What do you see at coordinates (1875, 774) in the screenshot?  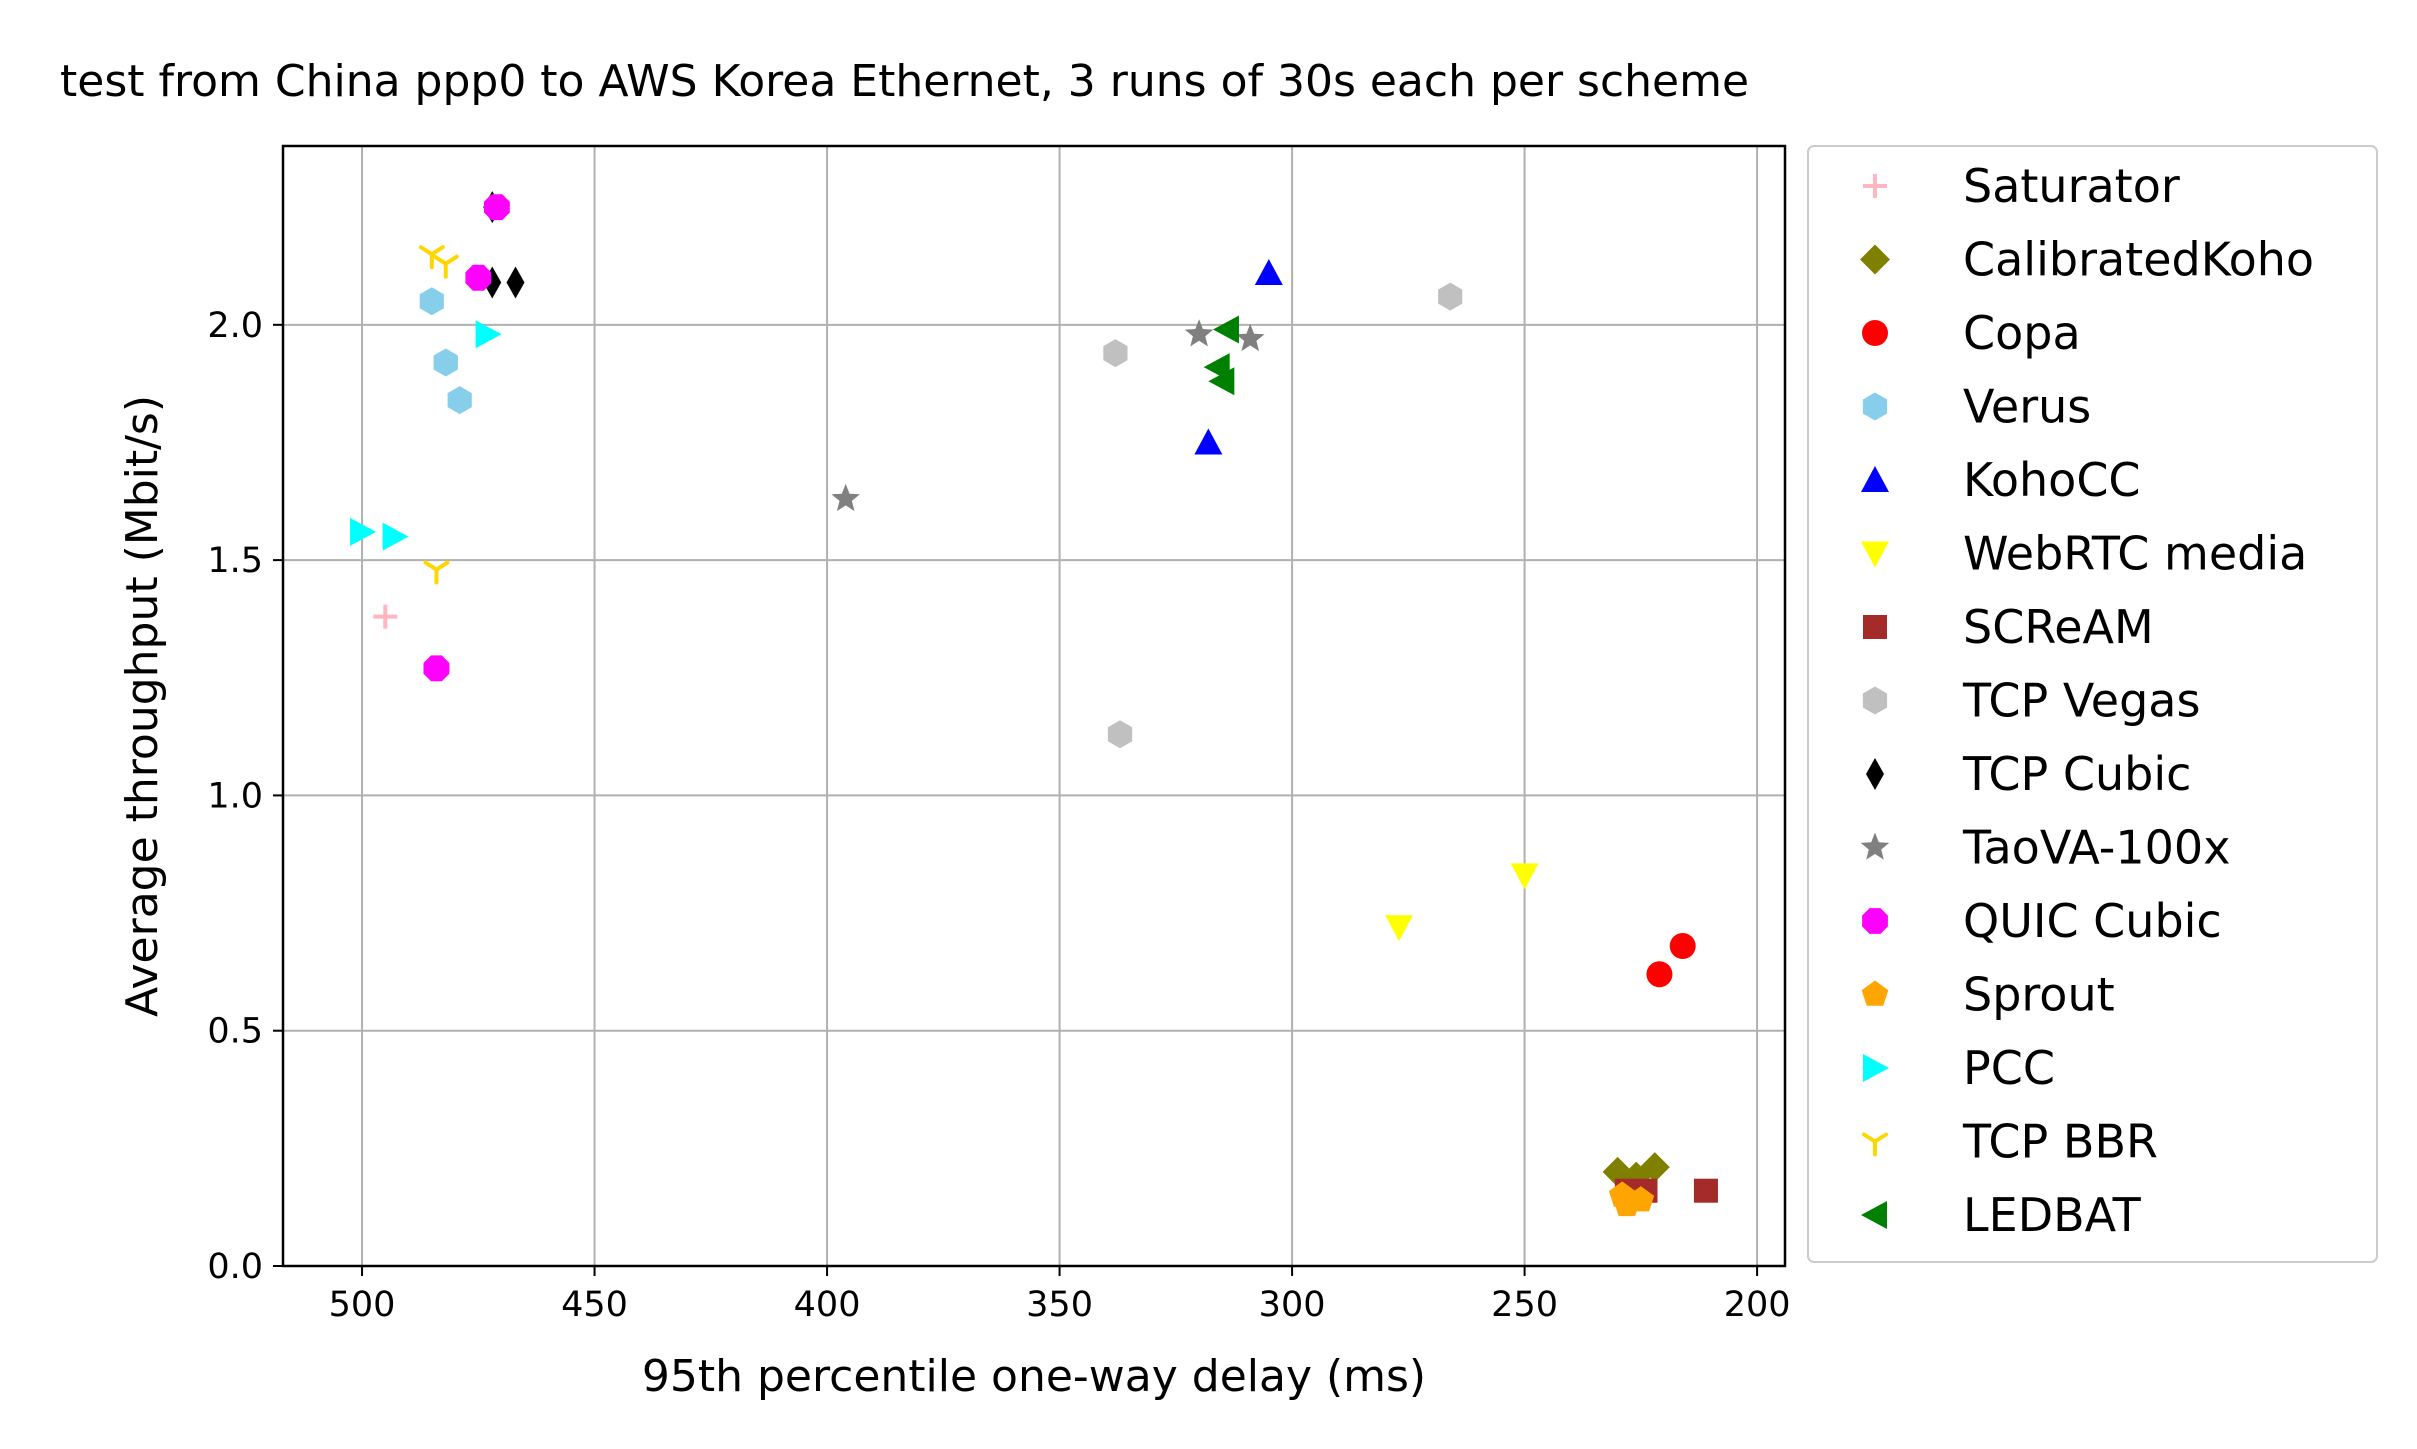 I see `legend-marker-tcp-cubic` at bounding box center [1875, 774].